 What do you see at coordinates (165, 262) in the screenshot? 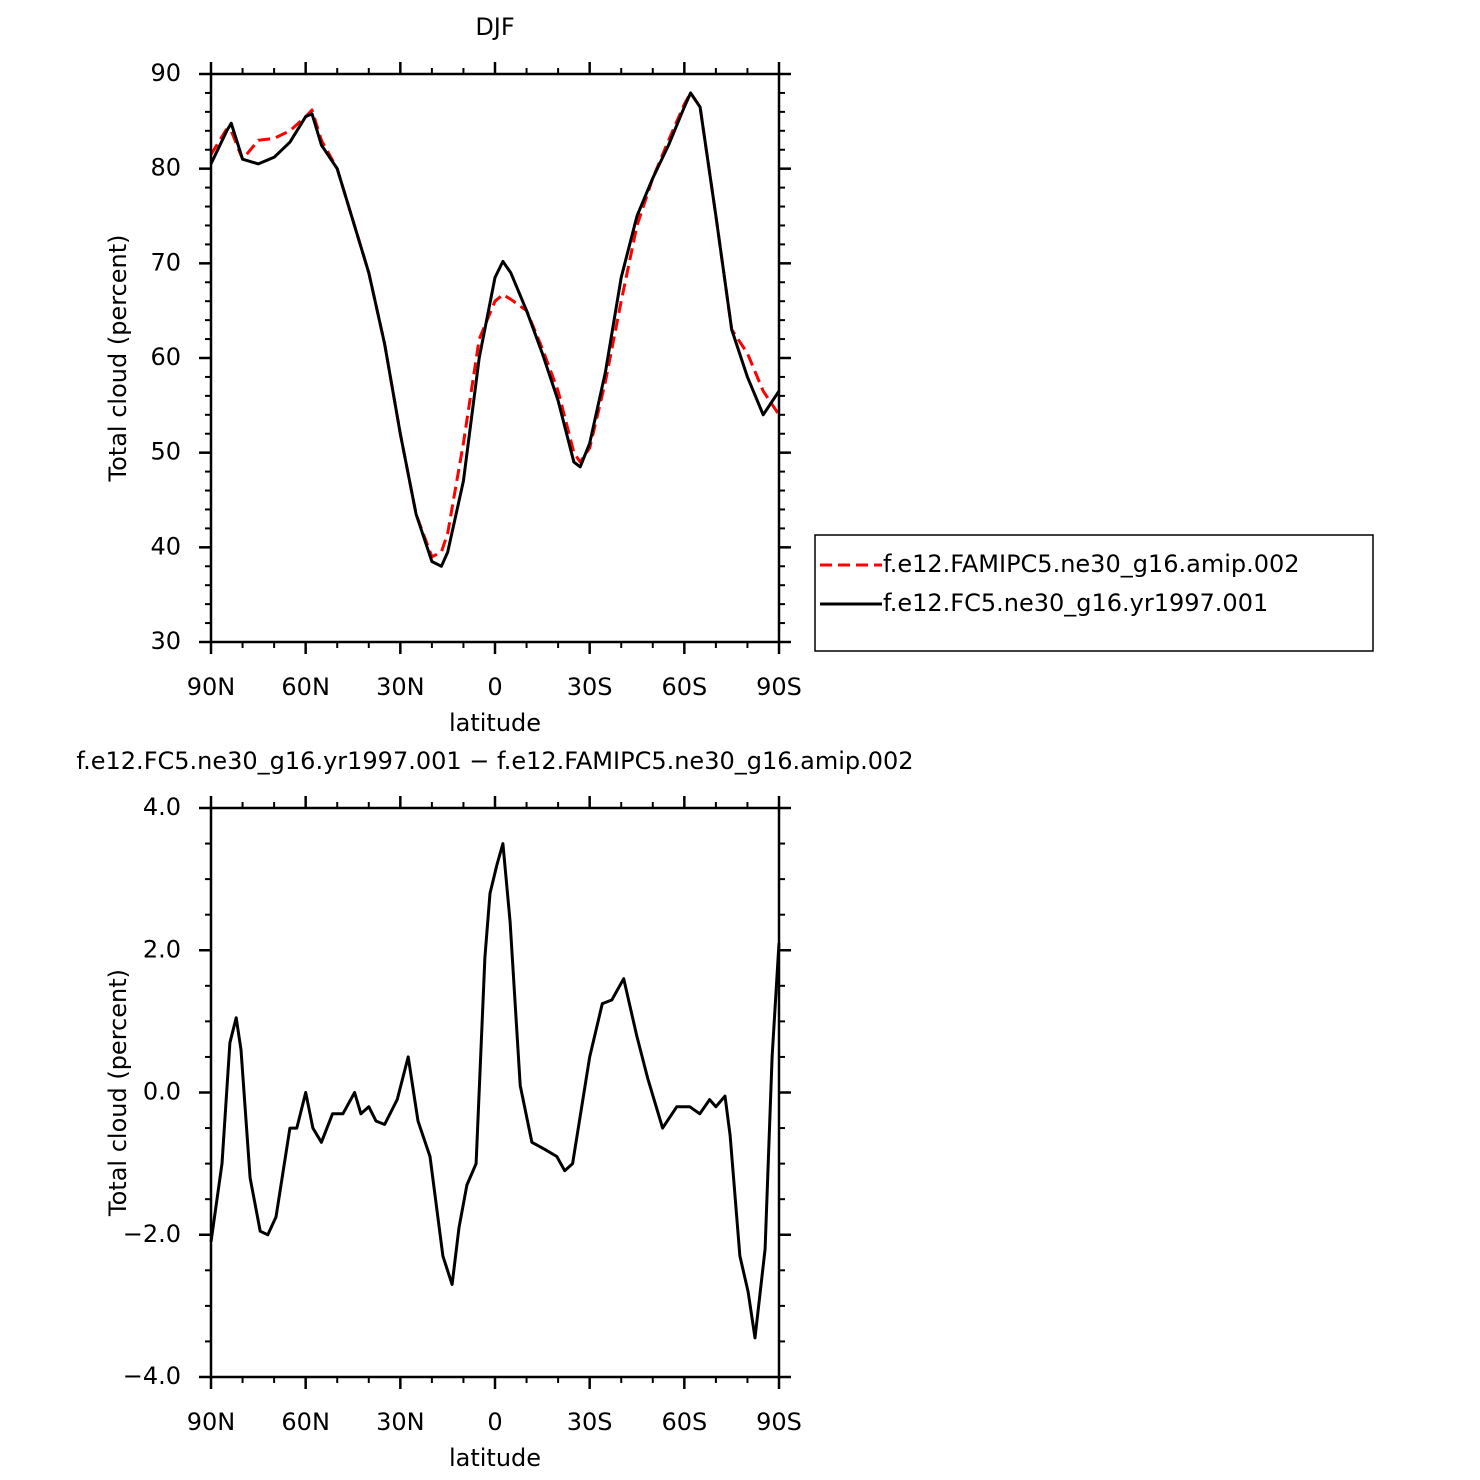
I see `y-tick-label: 70` at bounding box center [165, 262].